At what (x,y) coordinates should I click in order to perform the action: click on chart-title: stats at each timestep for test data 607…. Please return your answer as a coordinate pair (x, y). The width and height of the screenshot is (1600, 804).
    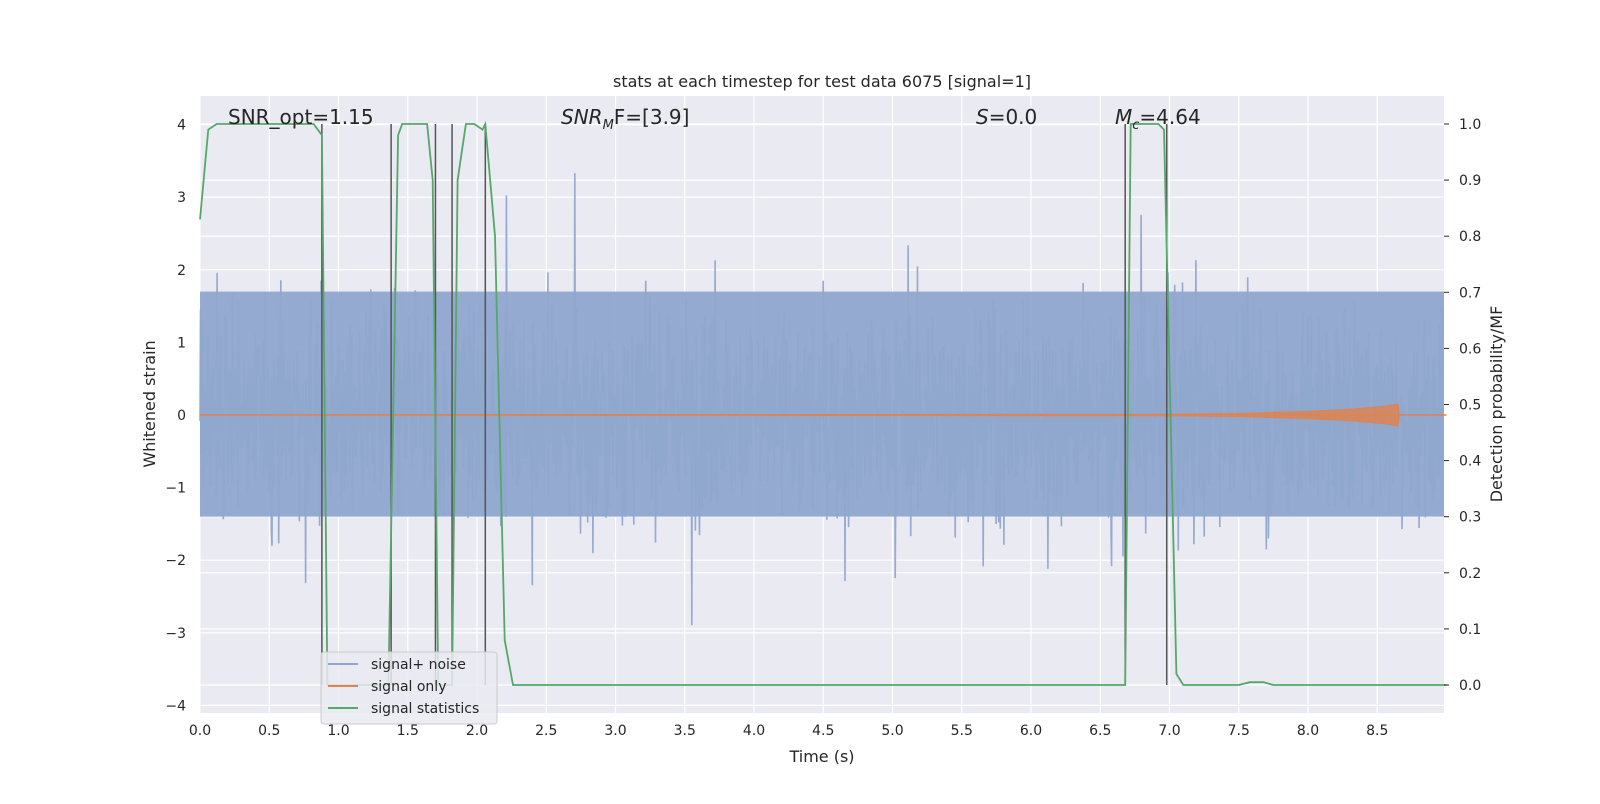
    Looking at the image, I should click on (822, 81).